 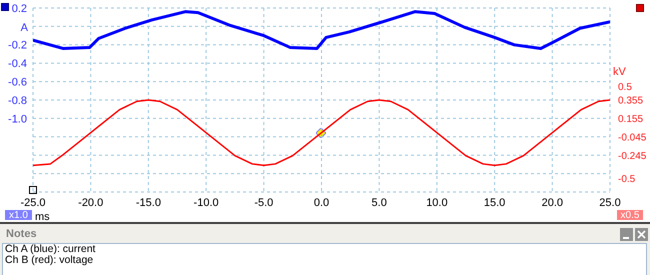 I want to click on y-tick-label: -0.6, so click(x=17, y=82).